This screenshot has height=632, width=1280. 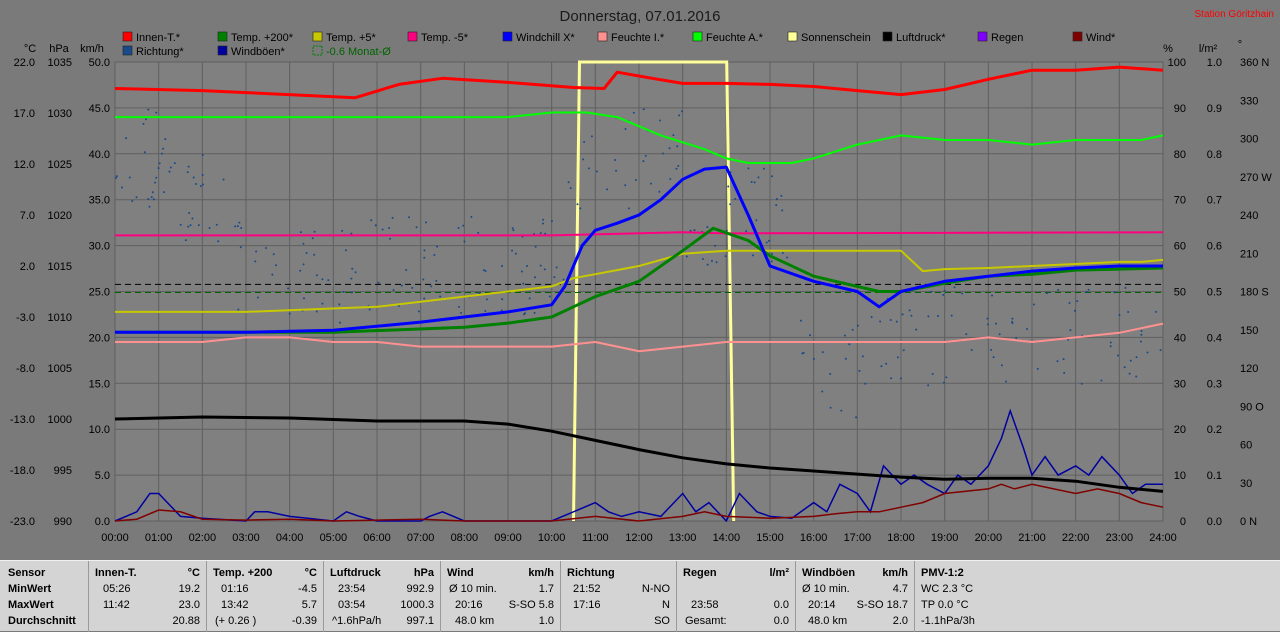 What do you see at coordinates (60, 267) in the screenshot?
I see `tick-label-hpa: 1015` at bounding box center [60, 267].